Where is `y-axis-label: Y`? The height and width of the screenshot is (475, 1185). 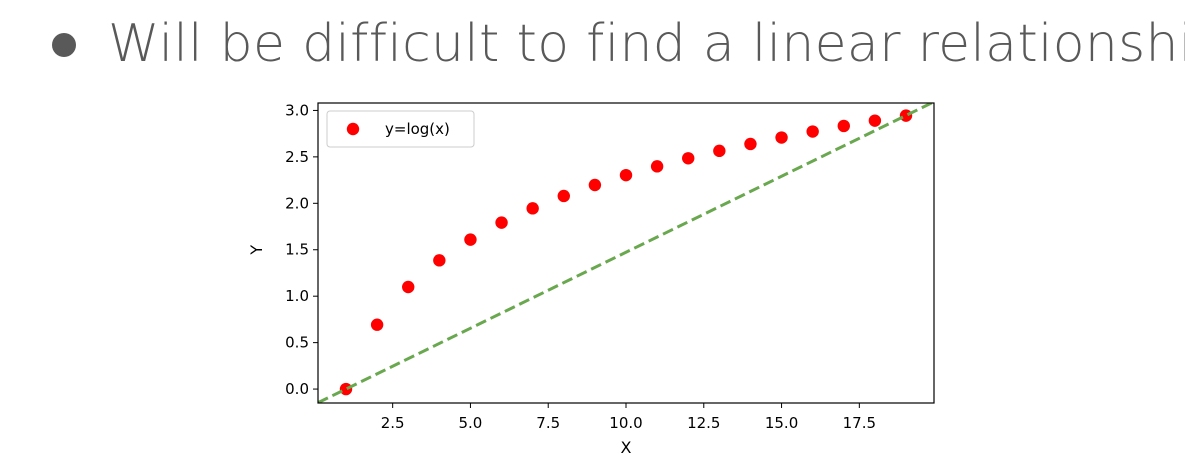 y-axis-label: Y is located at coordinates (256, 250).